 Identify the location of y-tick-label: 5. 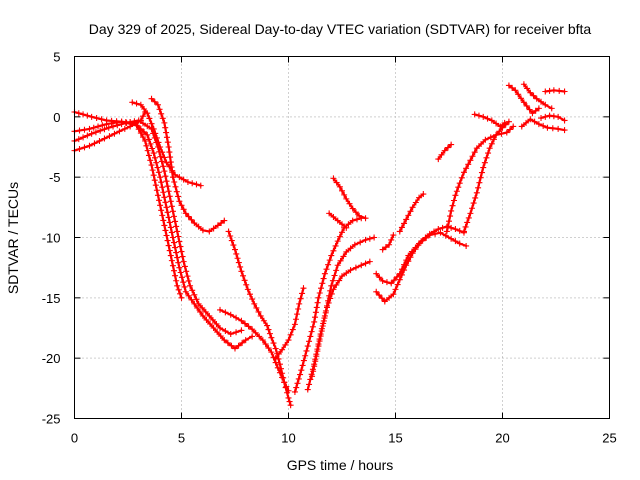
(56, 57).